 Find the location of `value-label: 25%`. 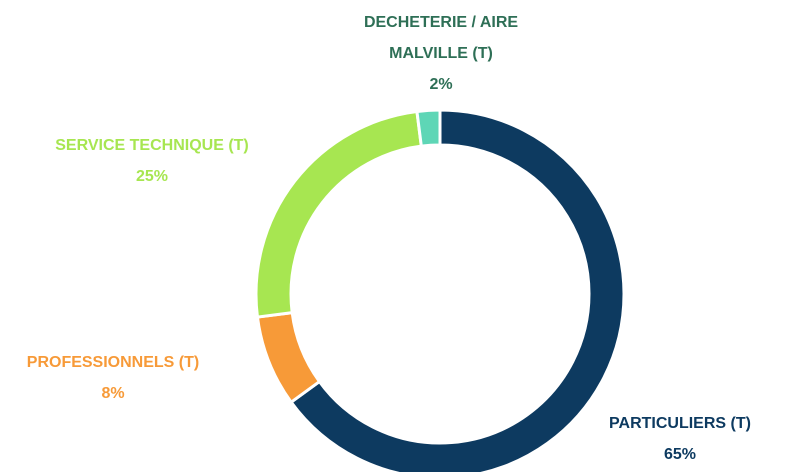

value-label: 25% is located at coordinates (152, 176).